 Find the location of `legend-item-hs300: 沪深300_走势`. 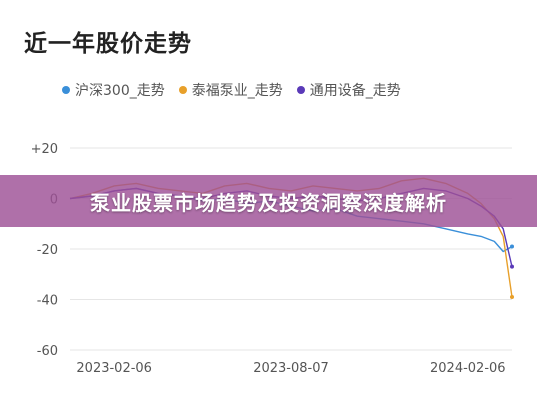

legend-item-hs300: 沪深300_走势 is located at coordinates (113, 90).